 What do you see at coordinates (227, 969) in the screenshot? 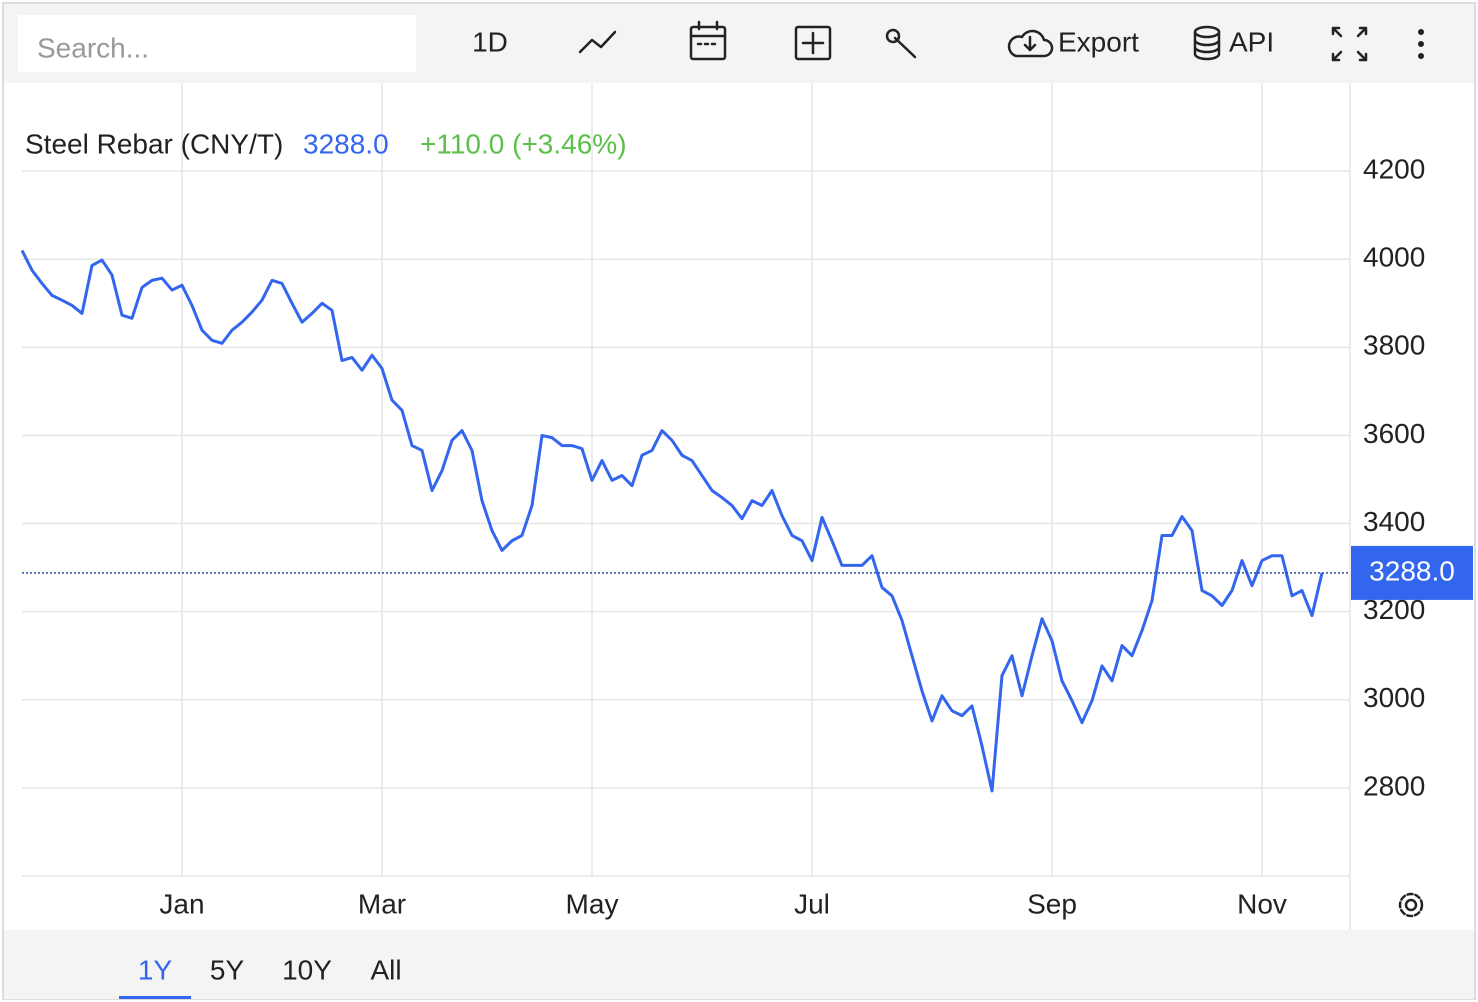
I see `range-button: 5Y` at bounding box center [227, 969].